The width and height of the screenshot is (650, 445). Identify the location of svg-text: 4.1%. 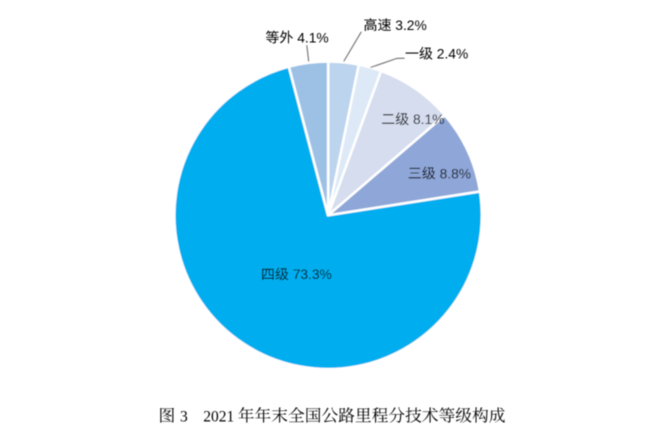
(312, 37).